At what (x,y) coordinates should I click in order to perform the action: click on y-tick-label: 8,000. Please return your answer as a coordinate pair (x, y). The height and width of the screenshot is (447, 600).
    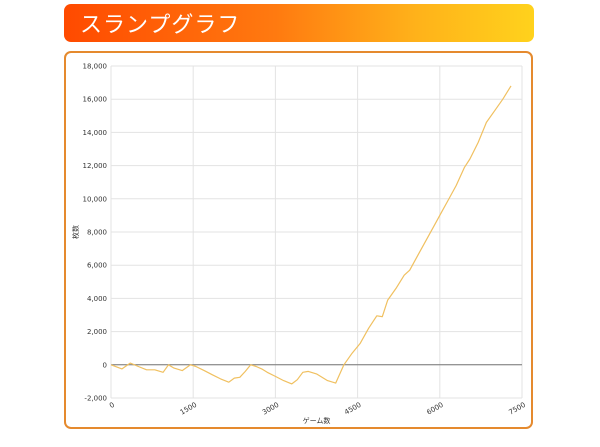
    Looking at the image, I should click on (97, 233).